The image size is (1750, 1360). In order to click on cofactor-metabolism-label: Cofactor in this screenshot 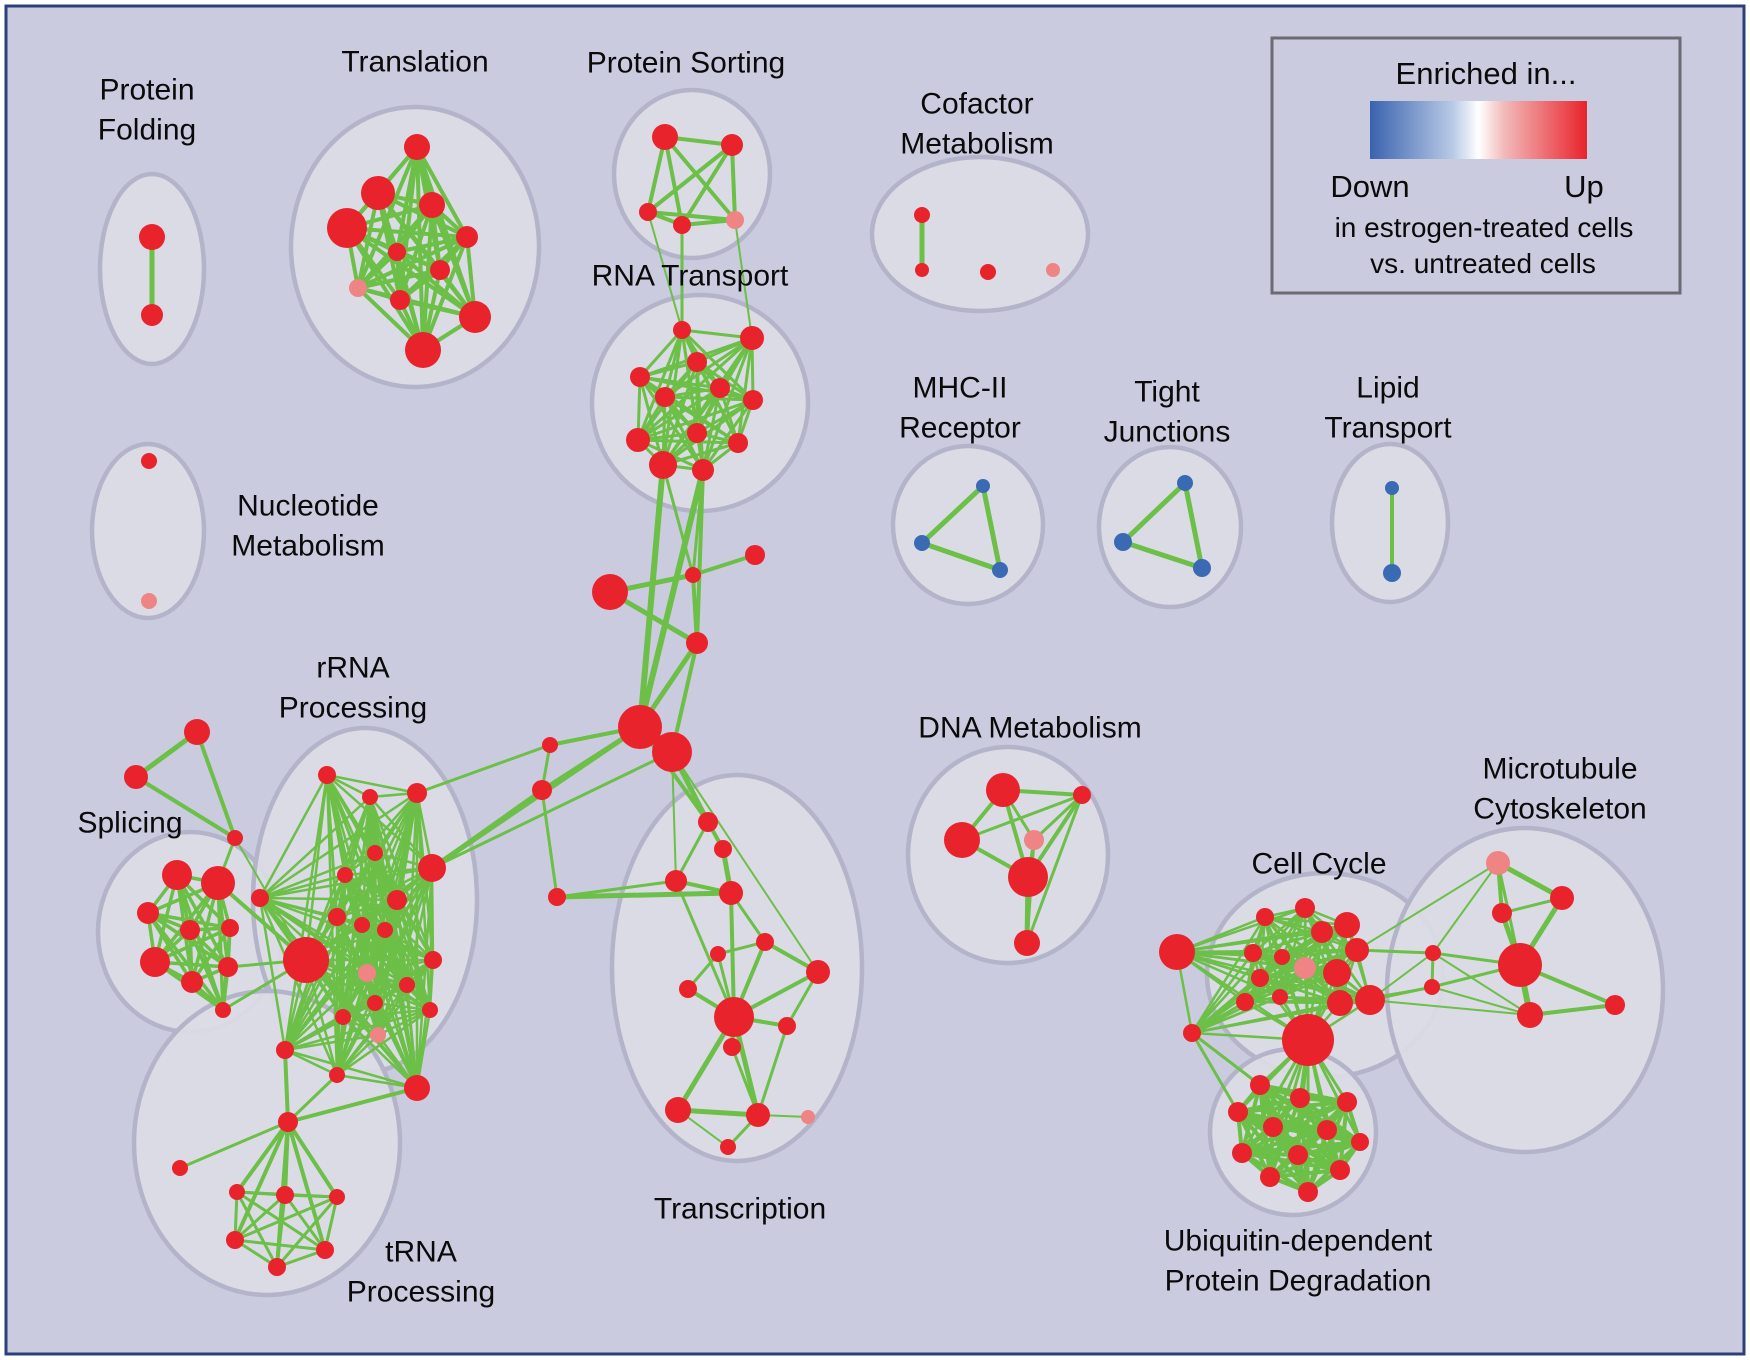, I will do `click(976, 104)`.